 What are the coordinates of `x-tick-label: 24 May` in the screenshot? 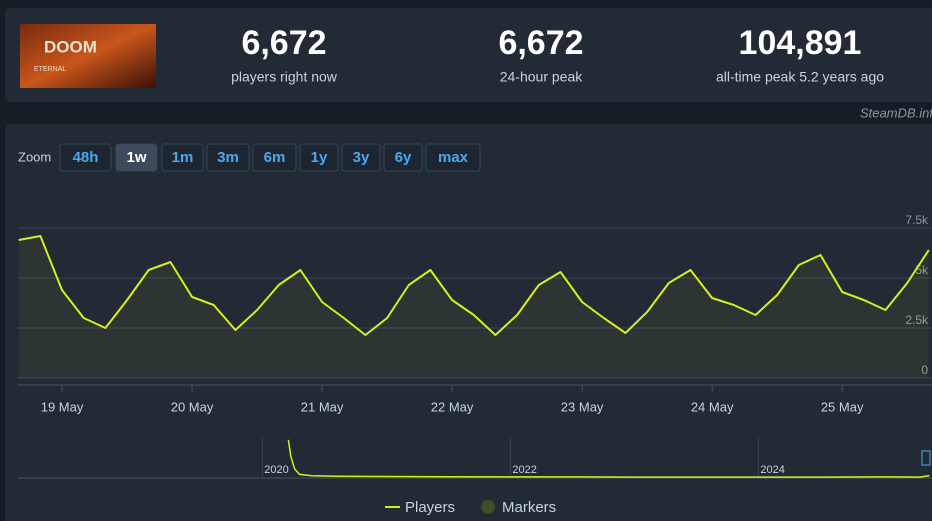 It's located at (712, 406).